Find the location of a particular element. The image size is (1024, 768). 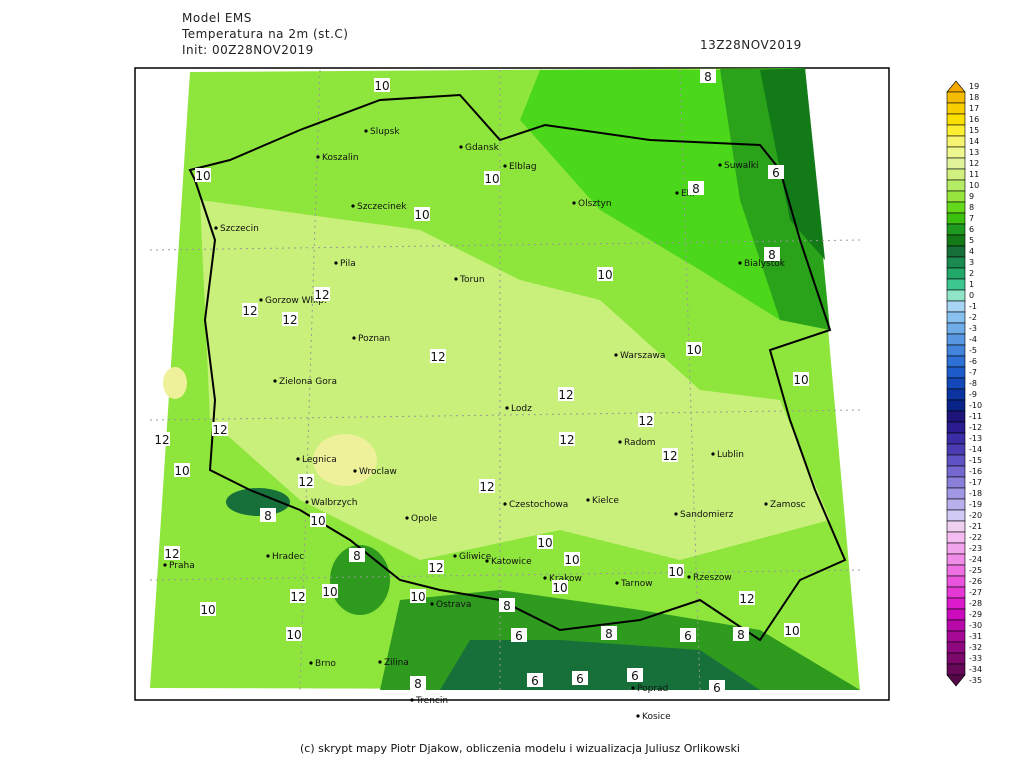

colorbar-label: 3 is located at coordinates (971, 262).